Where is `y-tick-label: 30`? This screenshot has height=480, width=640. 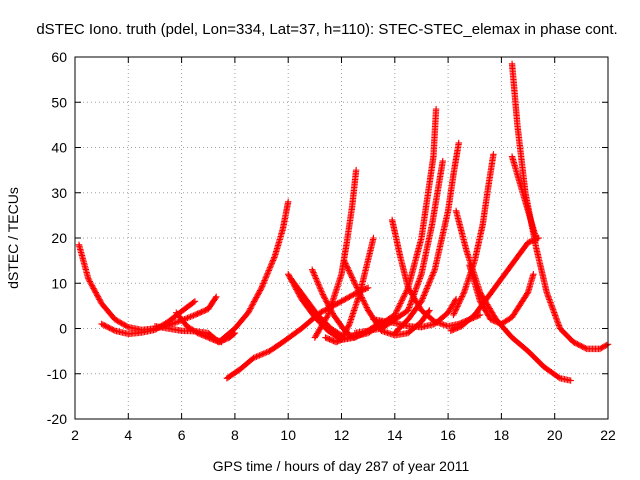 y-tick-label: 30 is located at coordinates (59, 193).